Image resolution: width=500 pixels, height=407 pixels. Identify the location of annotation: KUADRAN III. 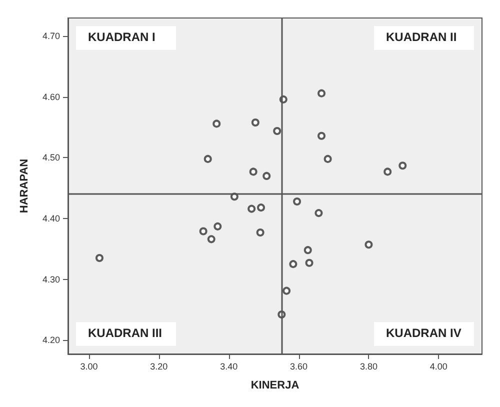
(125, 333).